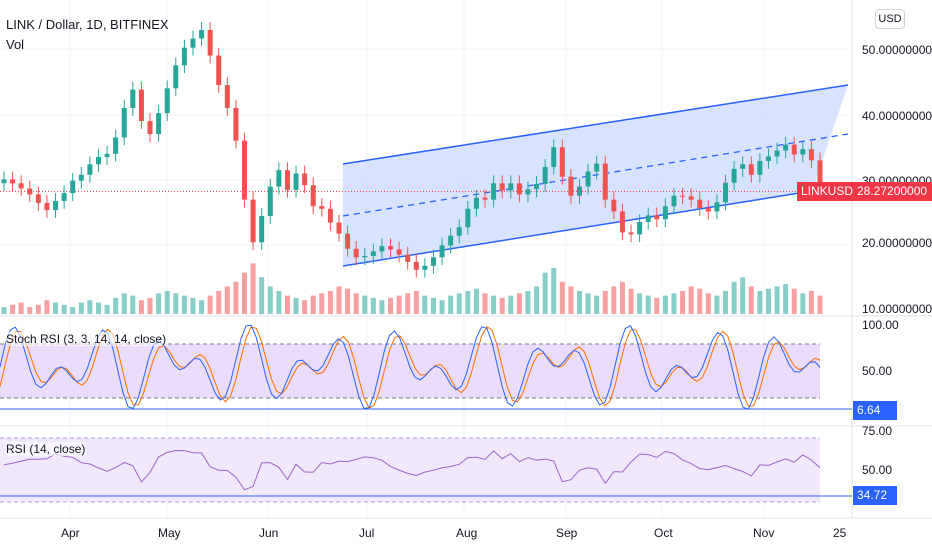 This screenshot has width=932, height=555. What do you see at coordinates (880, 325) in the screenshot?
I see `stoch-tick: 100.00` at bounding box center [880, 325].